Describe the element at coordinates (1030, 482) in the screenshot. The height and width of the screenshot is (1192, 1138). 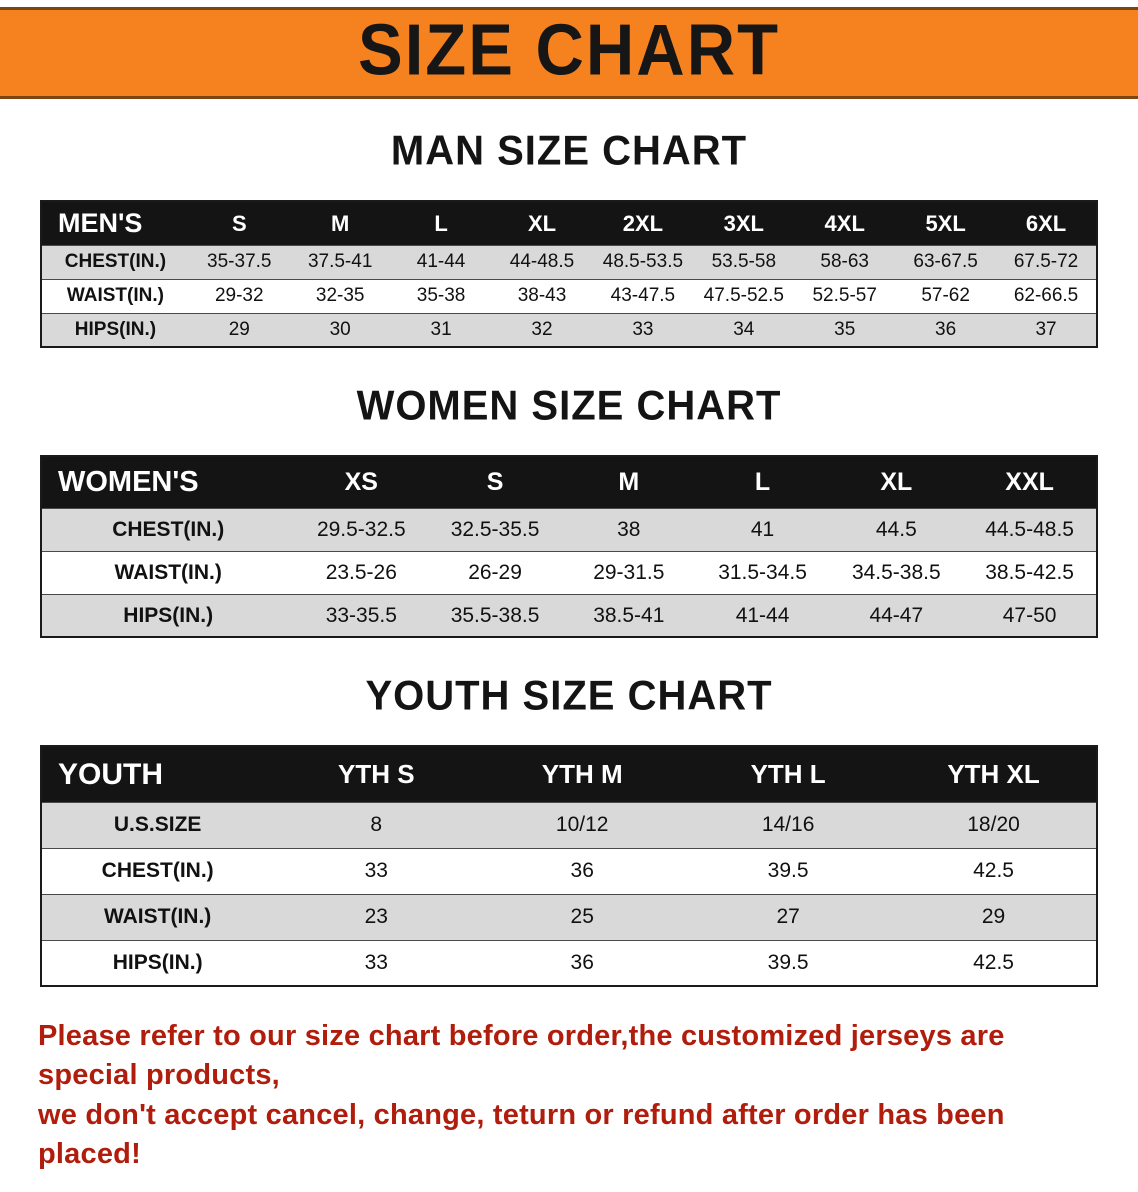
I see `size-column-header: XXL` at that location.